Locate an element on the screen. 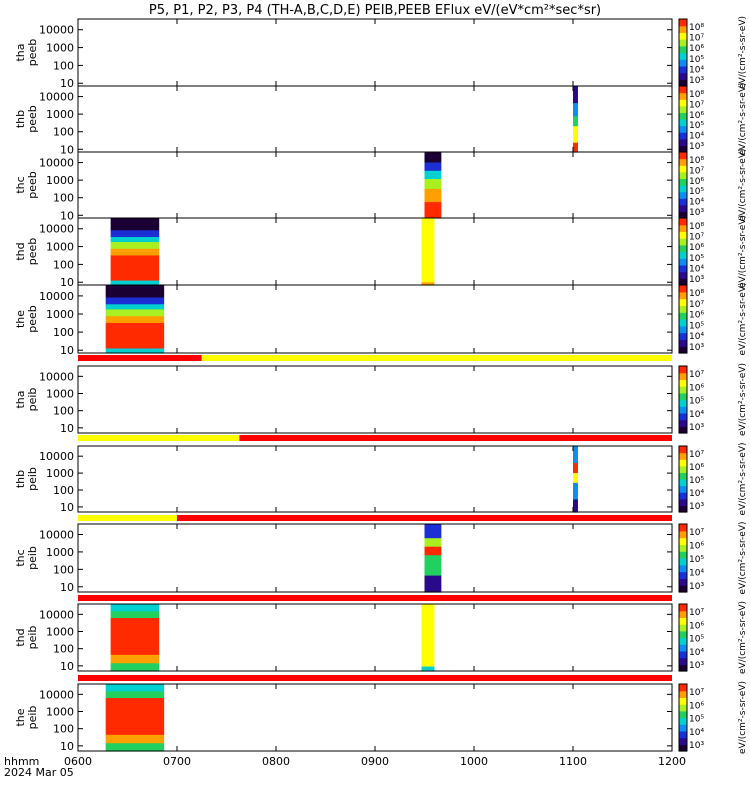  y-tick-label: 10000 is located at coordinates (56, 376).